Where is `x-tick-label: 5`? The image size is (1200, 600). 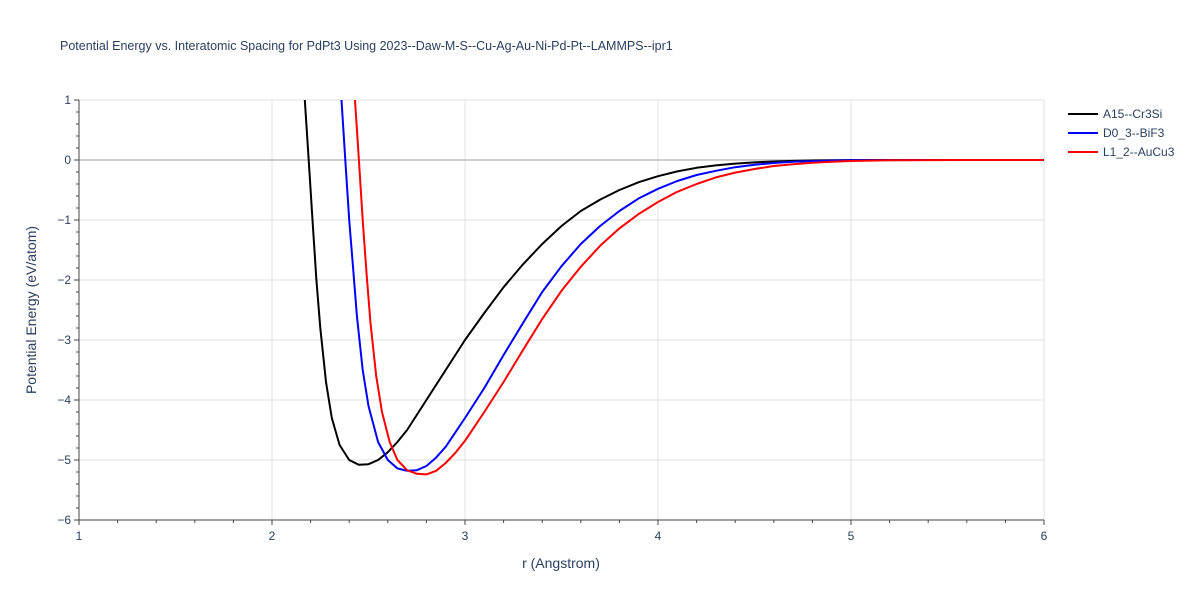
x-tick-label: 5 is located at coordinates (851, 536).